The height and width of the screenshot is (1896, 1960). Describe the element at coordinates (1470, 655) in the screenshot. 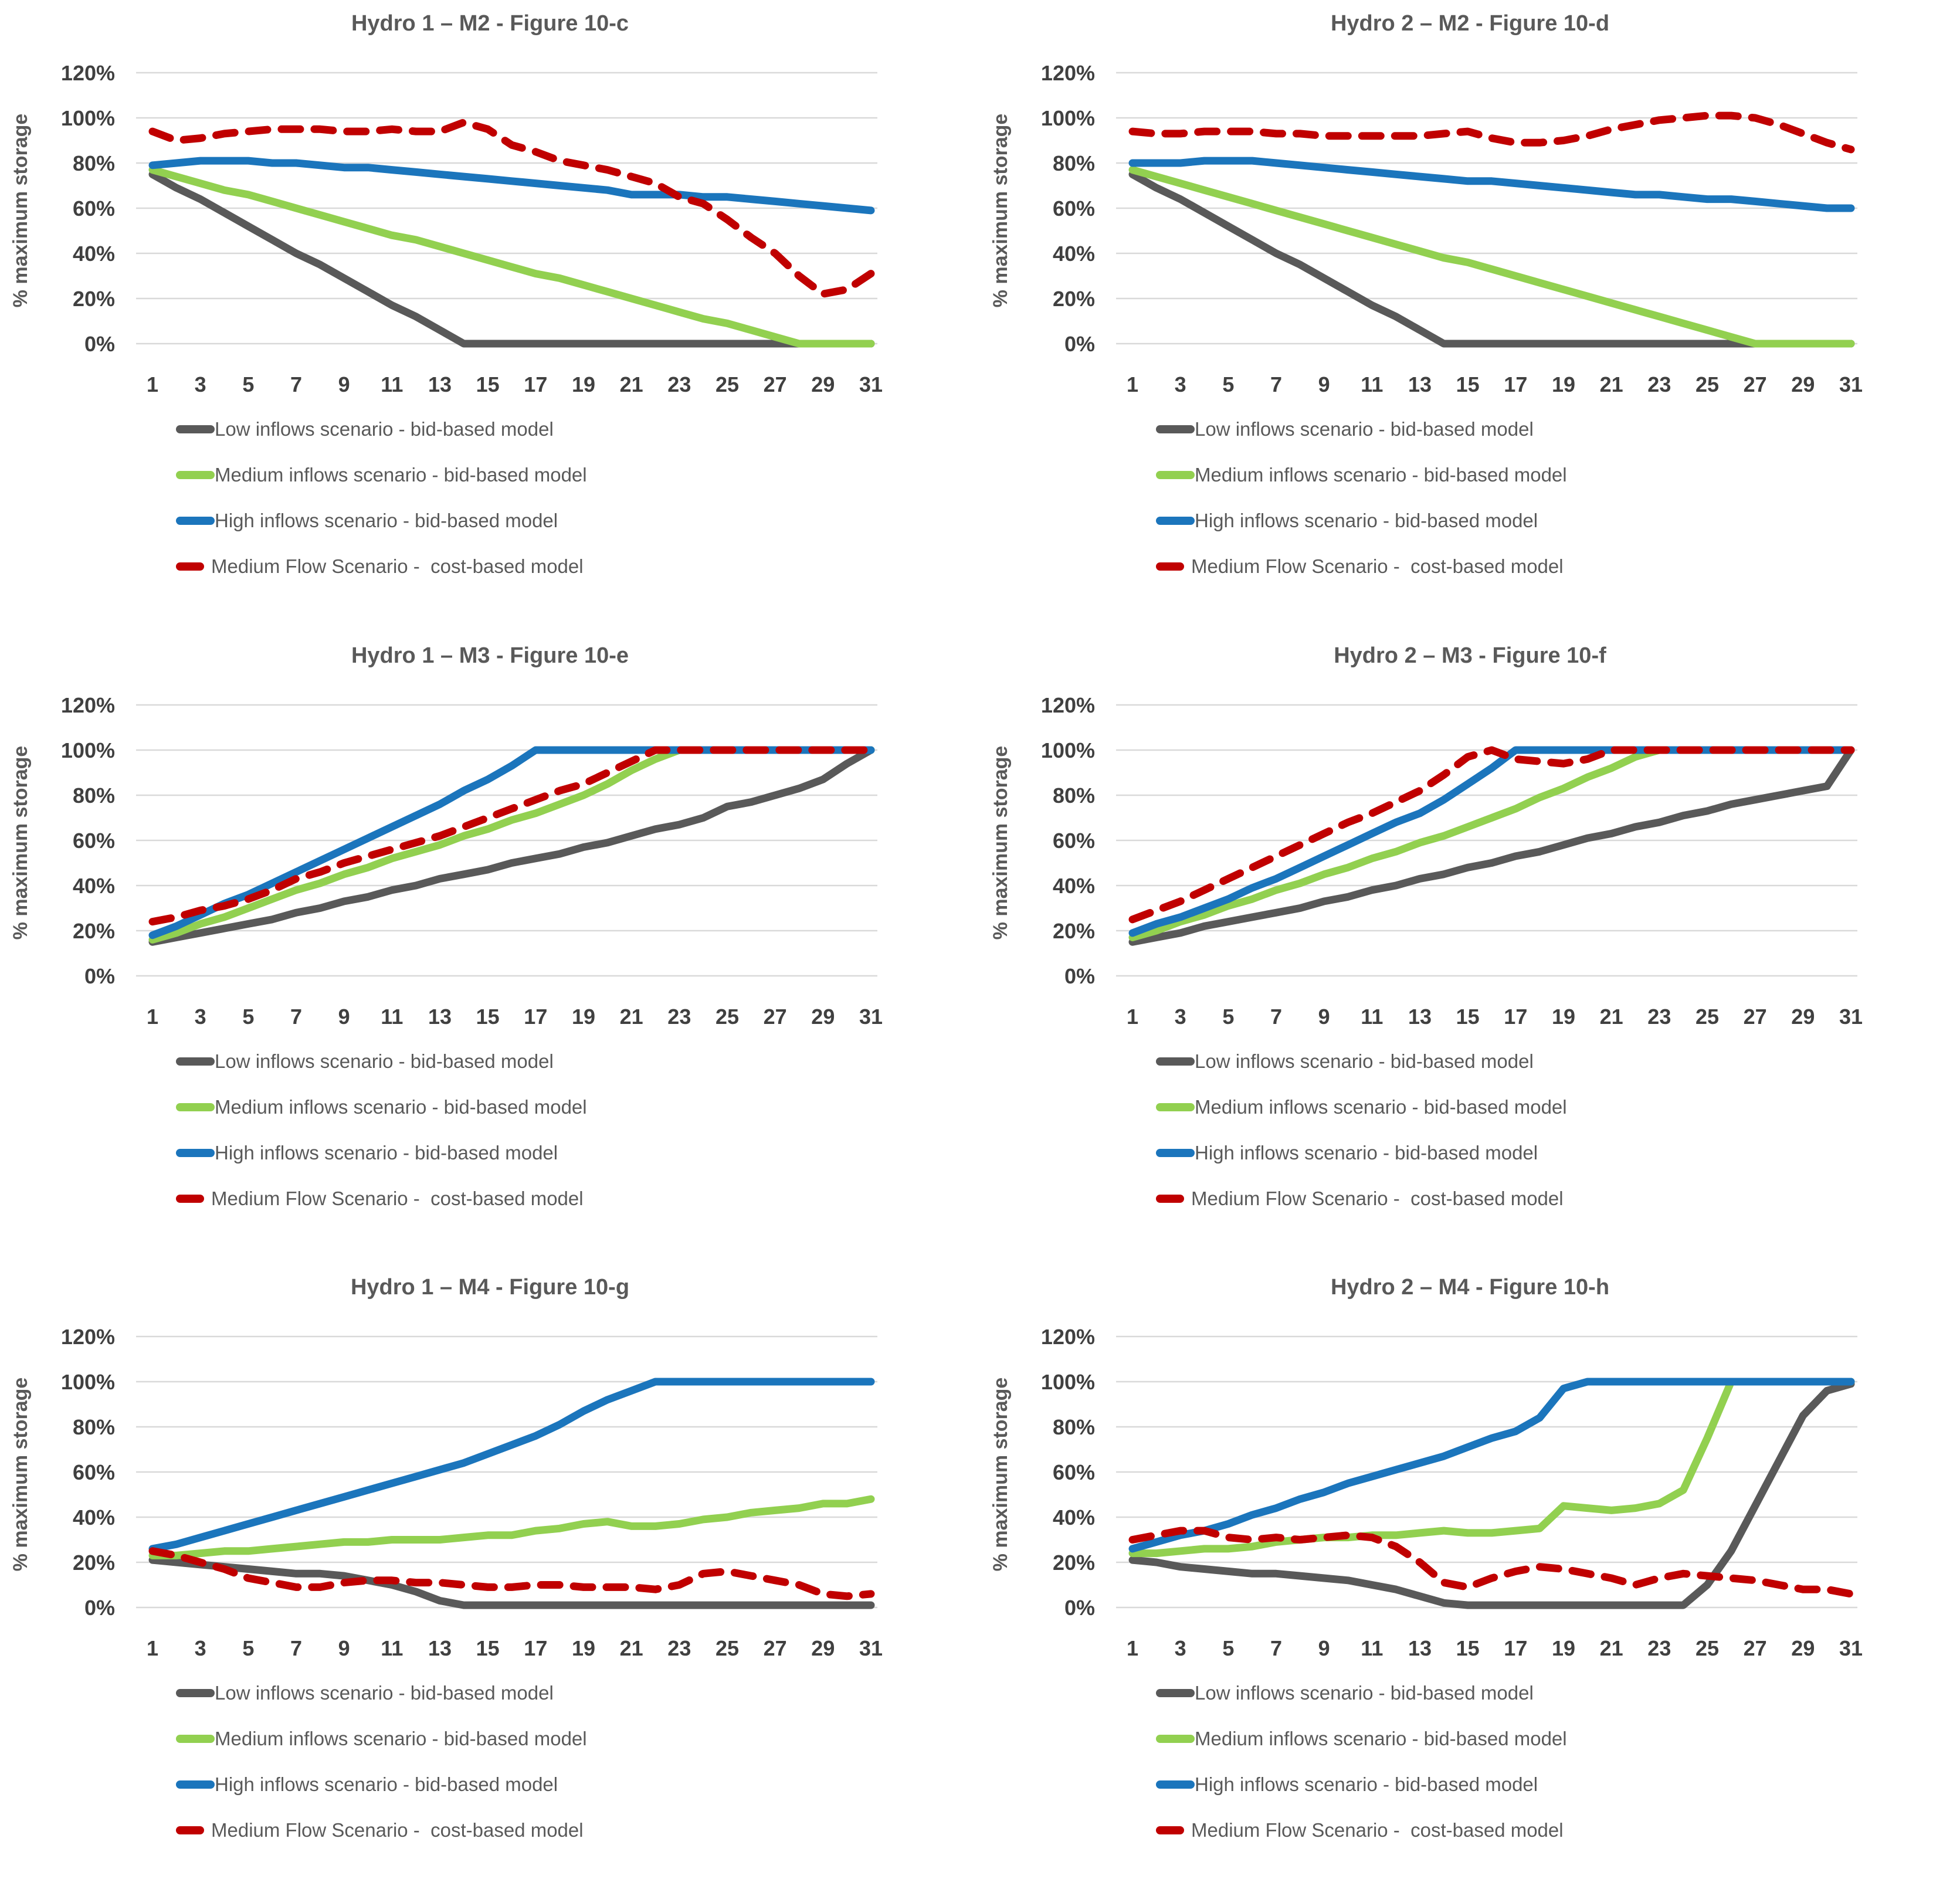

I see `chart-title: Hydro 2 – M3 - Figure 10-f` at that location.